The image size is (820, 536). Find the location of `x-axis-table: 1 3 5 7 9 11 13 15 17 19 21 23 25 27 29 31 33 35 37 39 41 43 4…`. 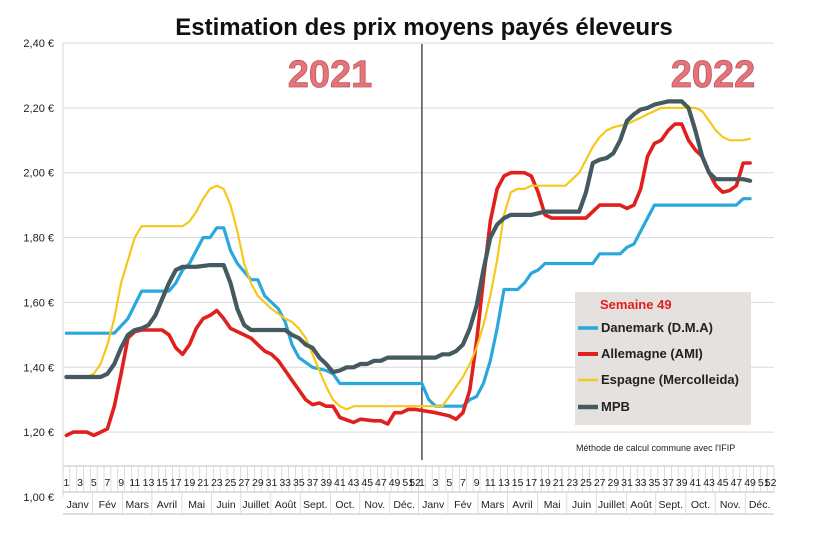

x-axis-table: 1 3 5 7 9 11 13 15 17 19 21 23 25 27 29 31 33 35 37 39 41 43 4… is located at coordinates (419, 490).